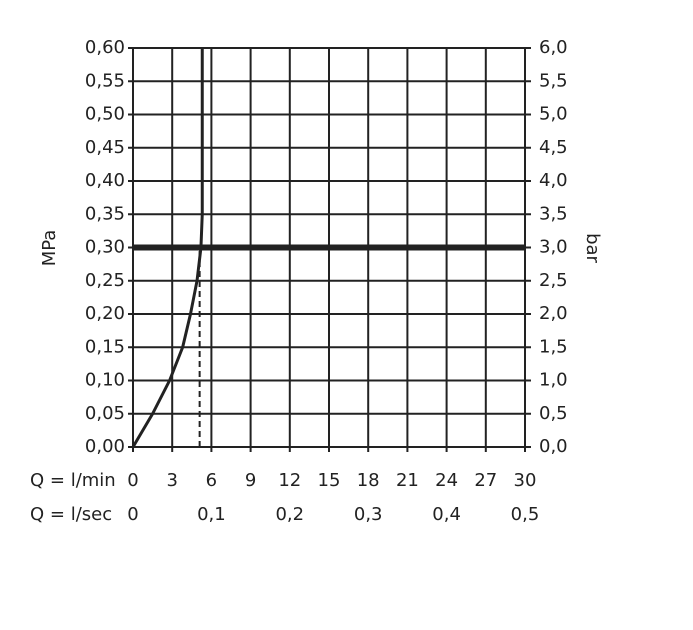 This screenshot has width=693, height=630. What do you see at coordinates (407, 480) in the screenshot?
I see `x-tick-label: 21` at bounding box center [407, 480].